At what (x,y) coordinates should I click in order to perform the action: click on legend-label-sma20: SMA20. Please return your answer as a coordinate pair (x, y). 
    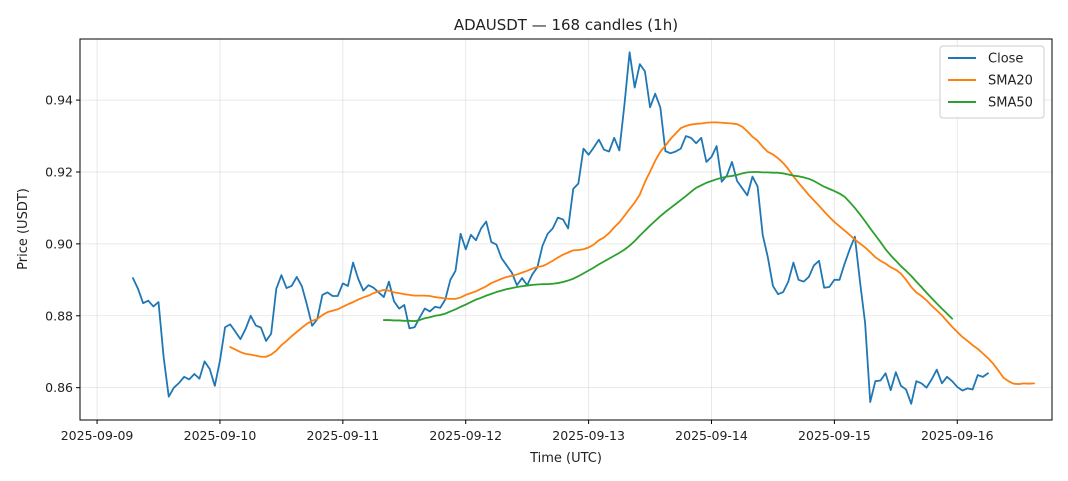
    Looking at the image, I should click on (1010, 81).